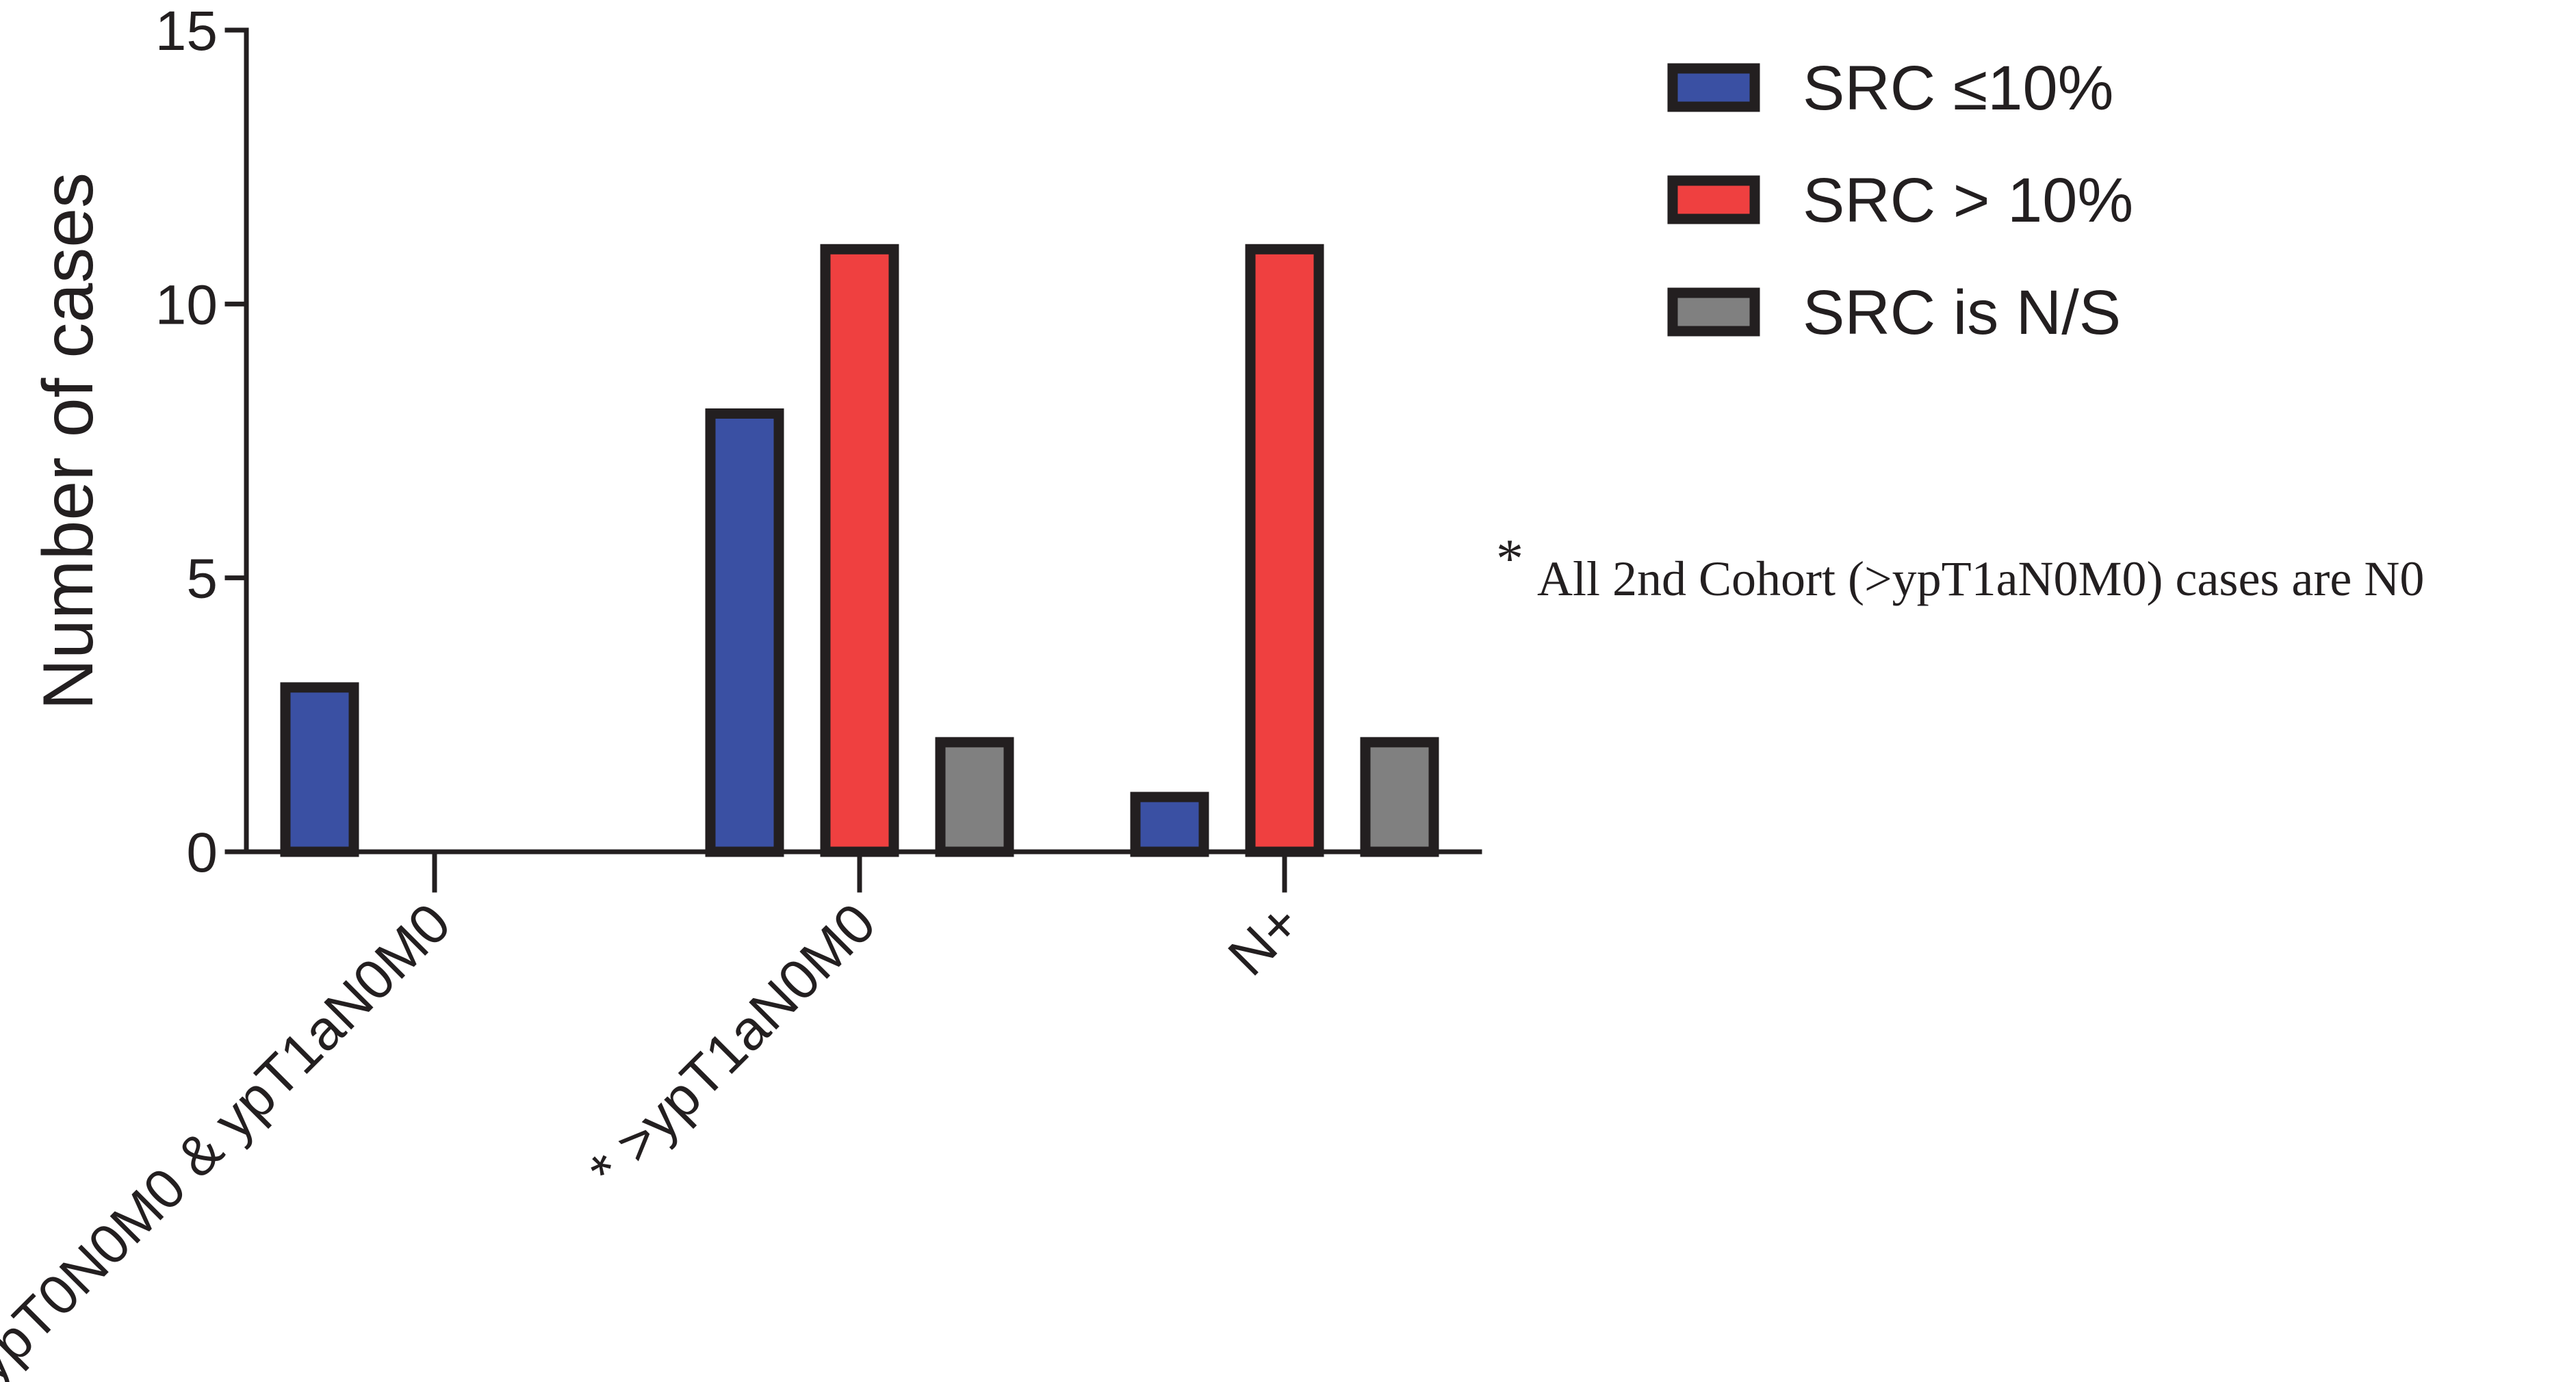  Describe the element at coordinates (1958, 88) in the screenshot. I see `legend-label-0: SRC ≤10%` at that location.